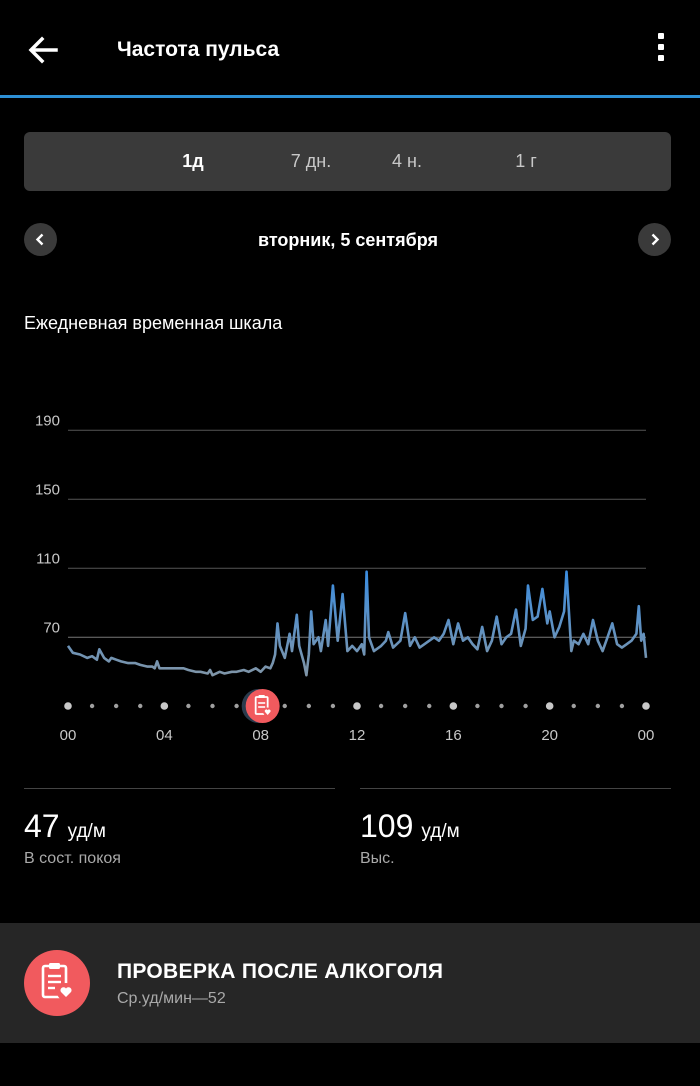 The width and height of the screenshot is (700, 1086). I want to click on activity-icon-badge, so click(57, 983).